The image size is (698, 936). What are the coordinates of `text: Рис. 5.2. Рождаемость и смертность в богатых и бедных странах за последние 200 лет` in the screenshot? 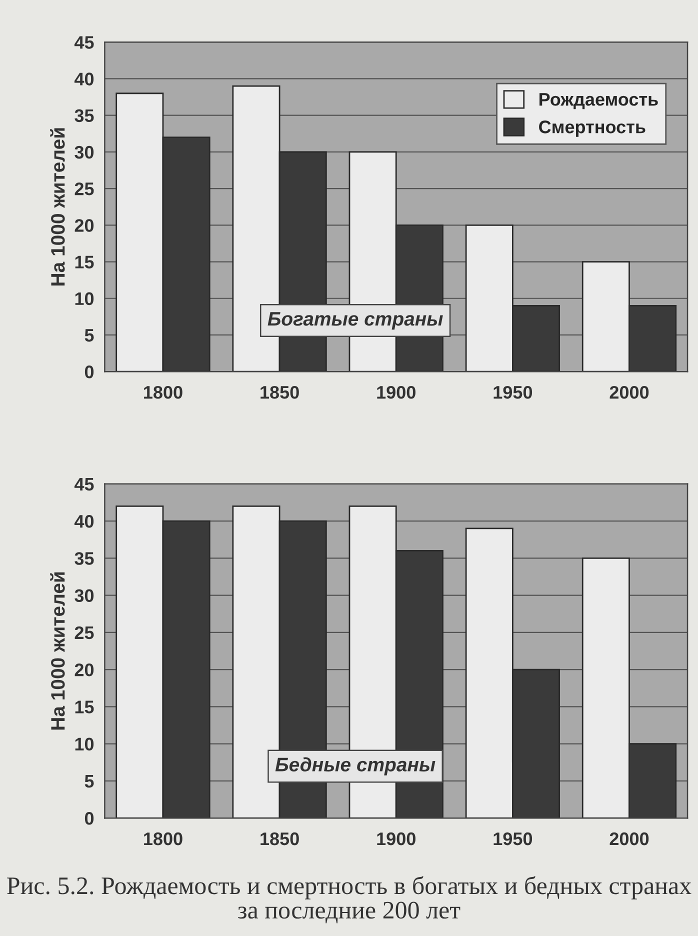 It's located at (349, 900).